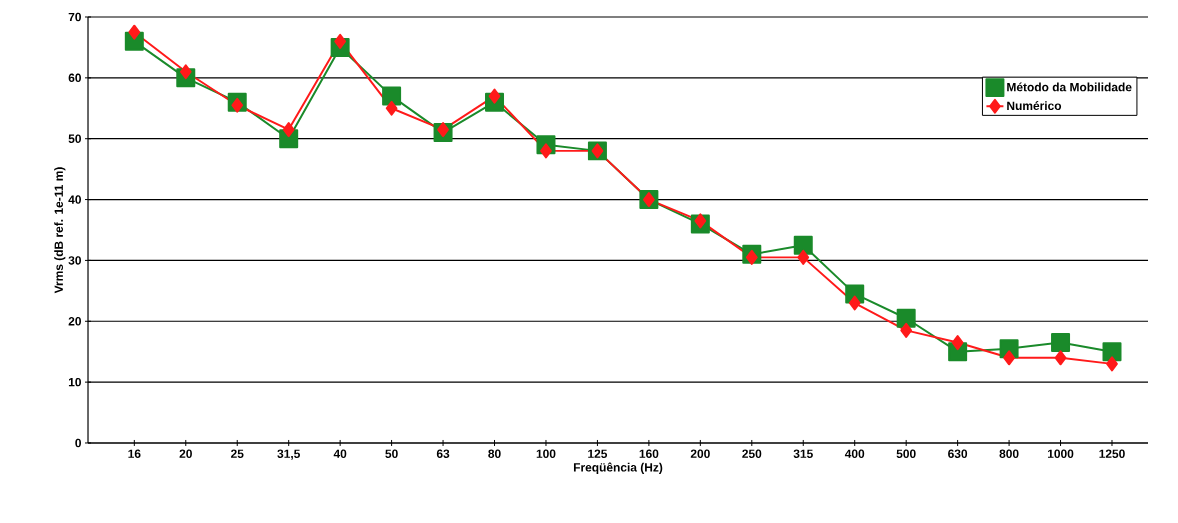 The height and width of the screenshot is (523, 1178). I want to click on legend-label: Numérico, so click(1034, 105).